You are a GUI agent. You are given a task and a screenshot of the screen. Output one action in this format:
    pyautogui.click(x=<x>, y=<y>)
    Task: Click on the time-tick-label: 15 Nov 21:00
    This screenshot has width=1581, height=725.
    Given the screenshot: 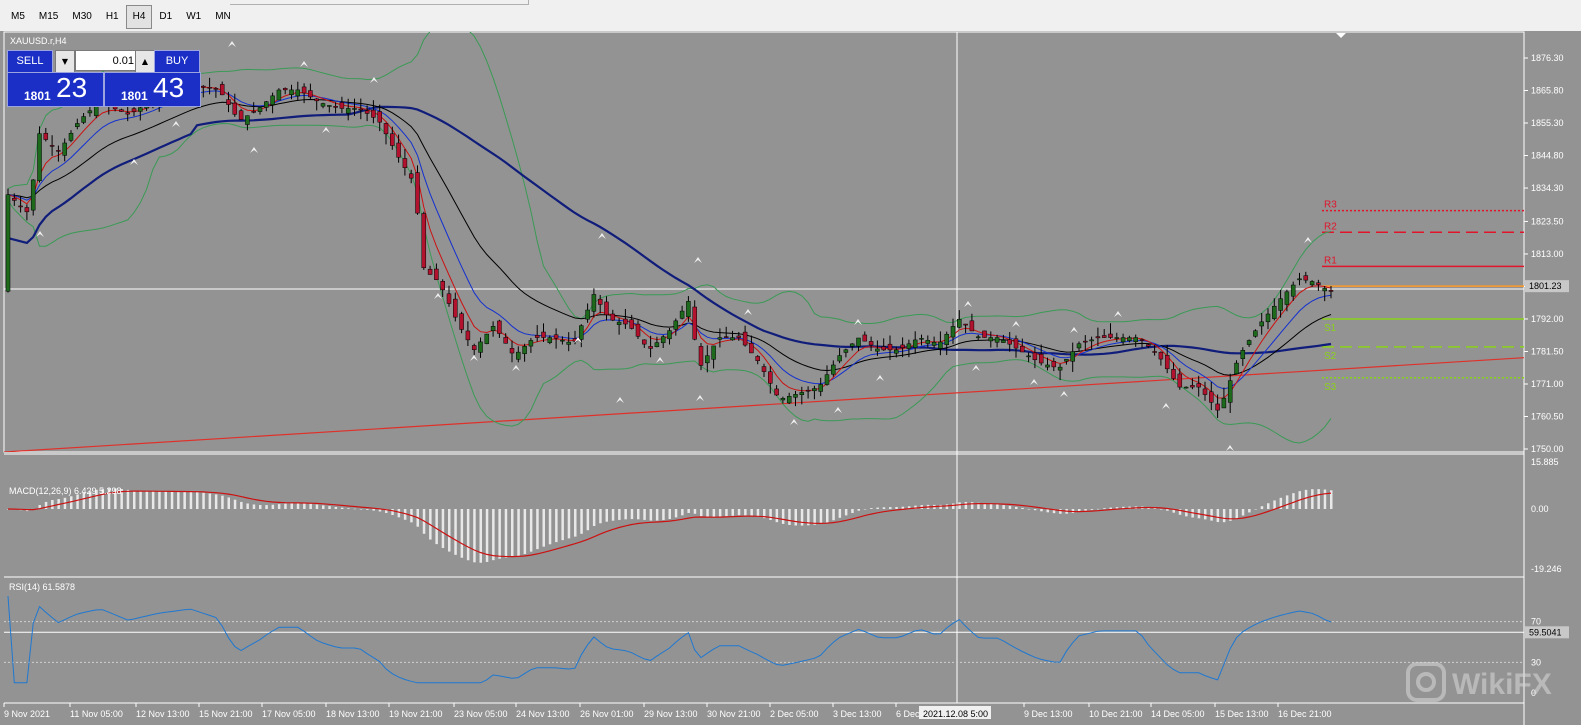 What is the action you would take?
    pyautogui.click(x=226, y=714)
    